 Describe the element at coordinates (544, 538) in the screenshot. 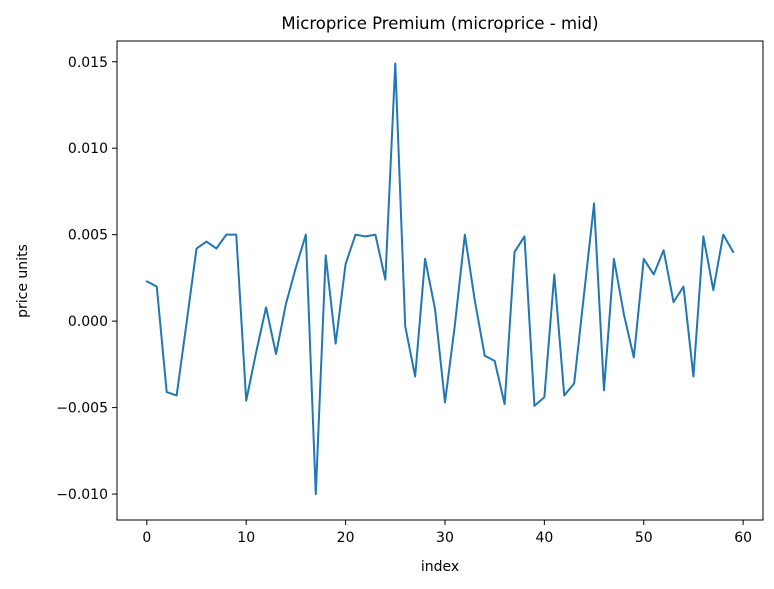

I see `x-tick-label: 40` at that location.